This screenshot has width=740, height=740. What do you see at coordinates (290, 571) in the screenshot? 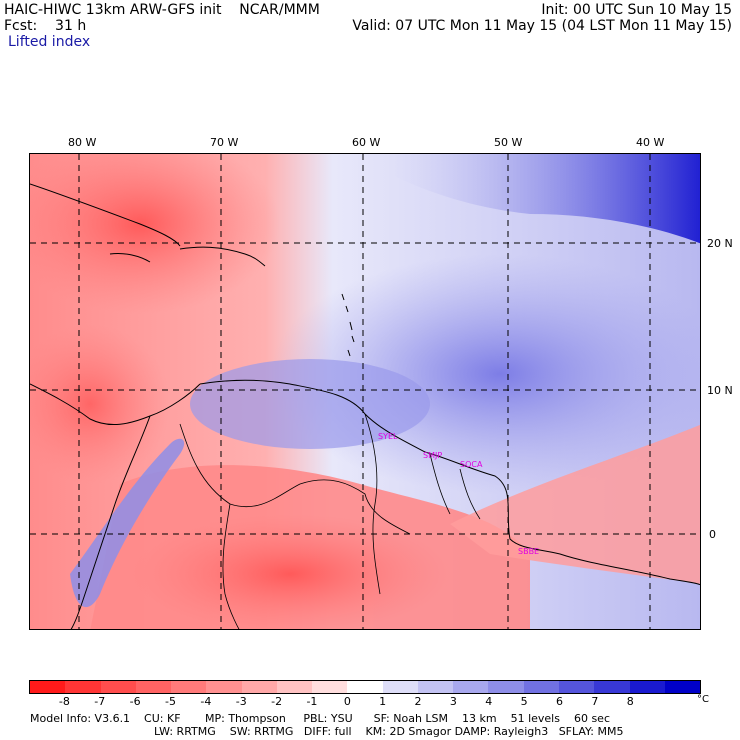
I see `field-red-core-south` at bounding box center [290, 571].